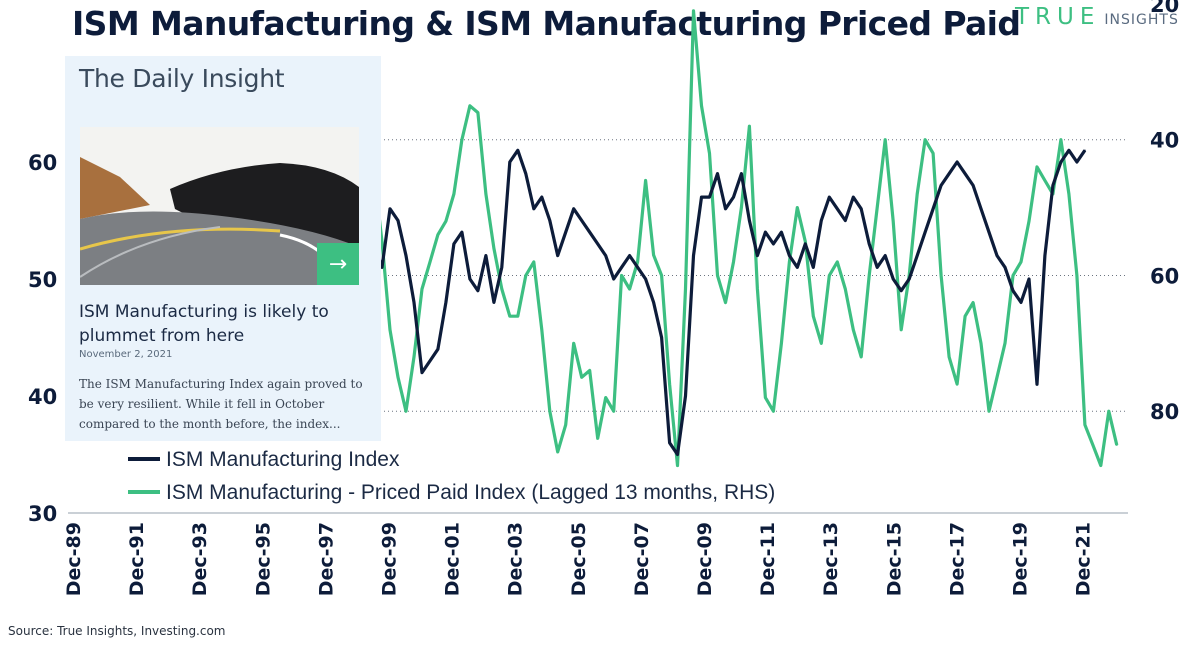  I want to click on x-tick-label: Dec-05, so click(579, 559).